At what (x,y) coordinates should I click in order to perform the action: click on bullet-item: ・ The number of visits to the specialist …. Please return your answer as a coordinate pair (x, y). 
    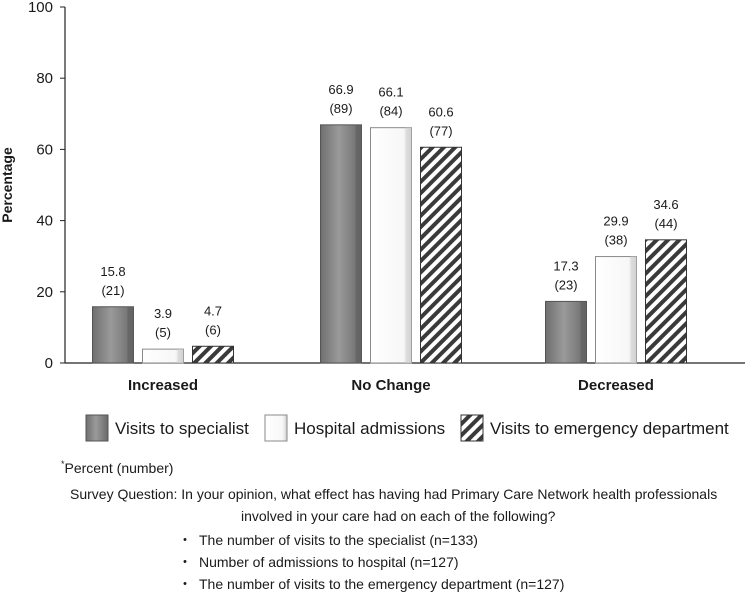
    Looking at the image, I should click on (328, 540).